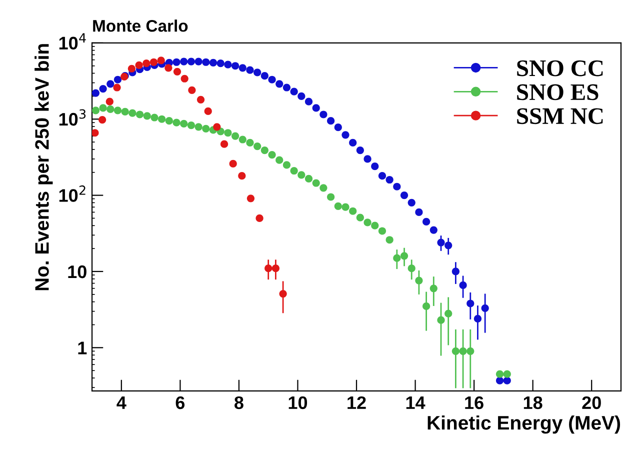  I want to click on x-tick-label: 12, so click(357, 402).